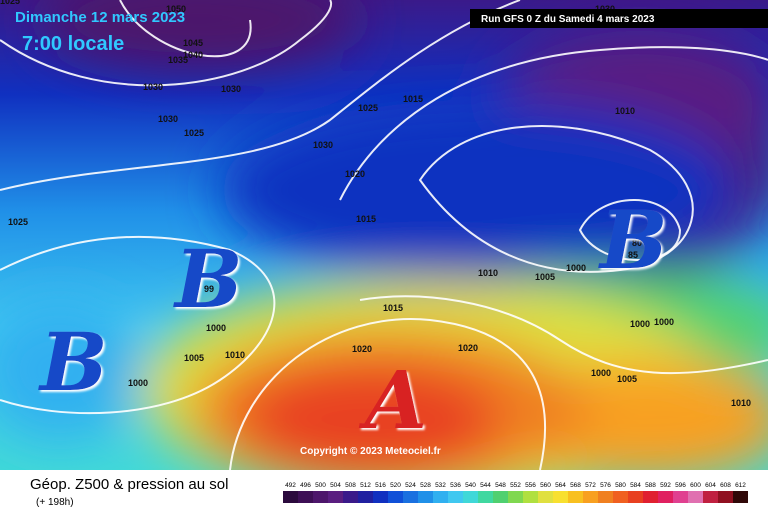 The image size is (768, 512). What do you see at coordinates (740, 485) in the screenshot?
I see `scale-label: 612` at bounding box center [740, 485].